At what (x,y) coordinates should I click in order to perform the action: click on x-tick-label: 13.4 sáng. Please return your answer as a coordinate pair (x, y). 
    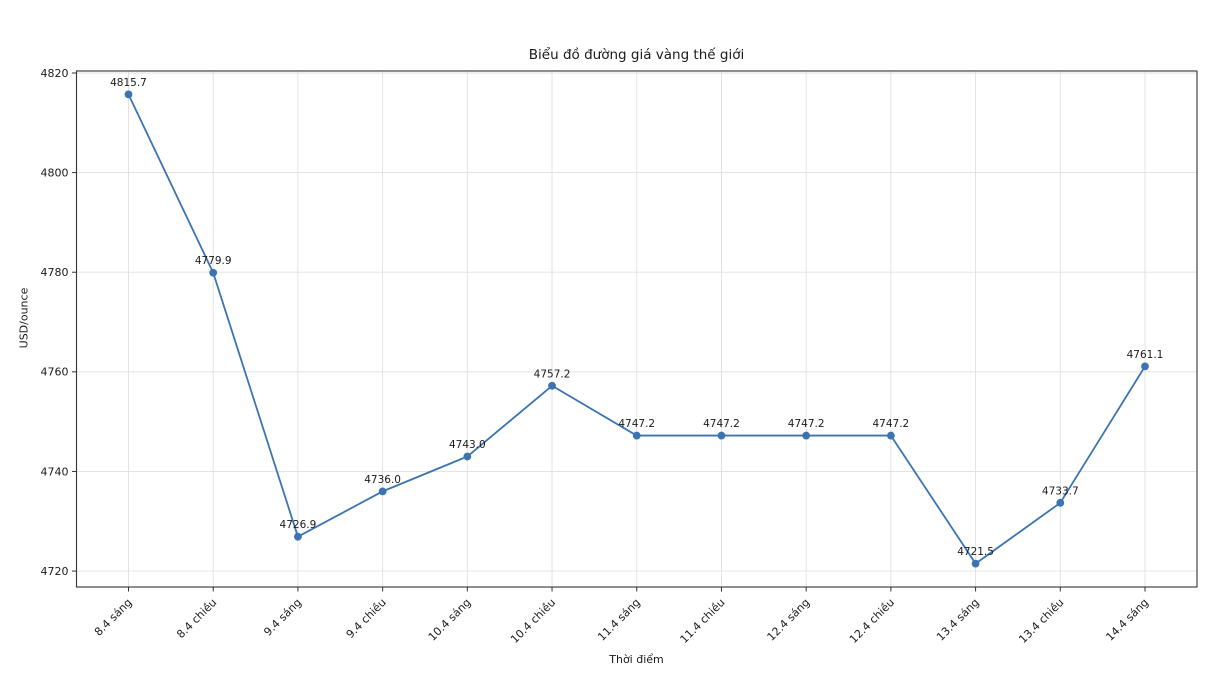
    Looking at the image, I should click on (958, 620).